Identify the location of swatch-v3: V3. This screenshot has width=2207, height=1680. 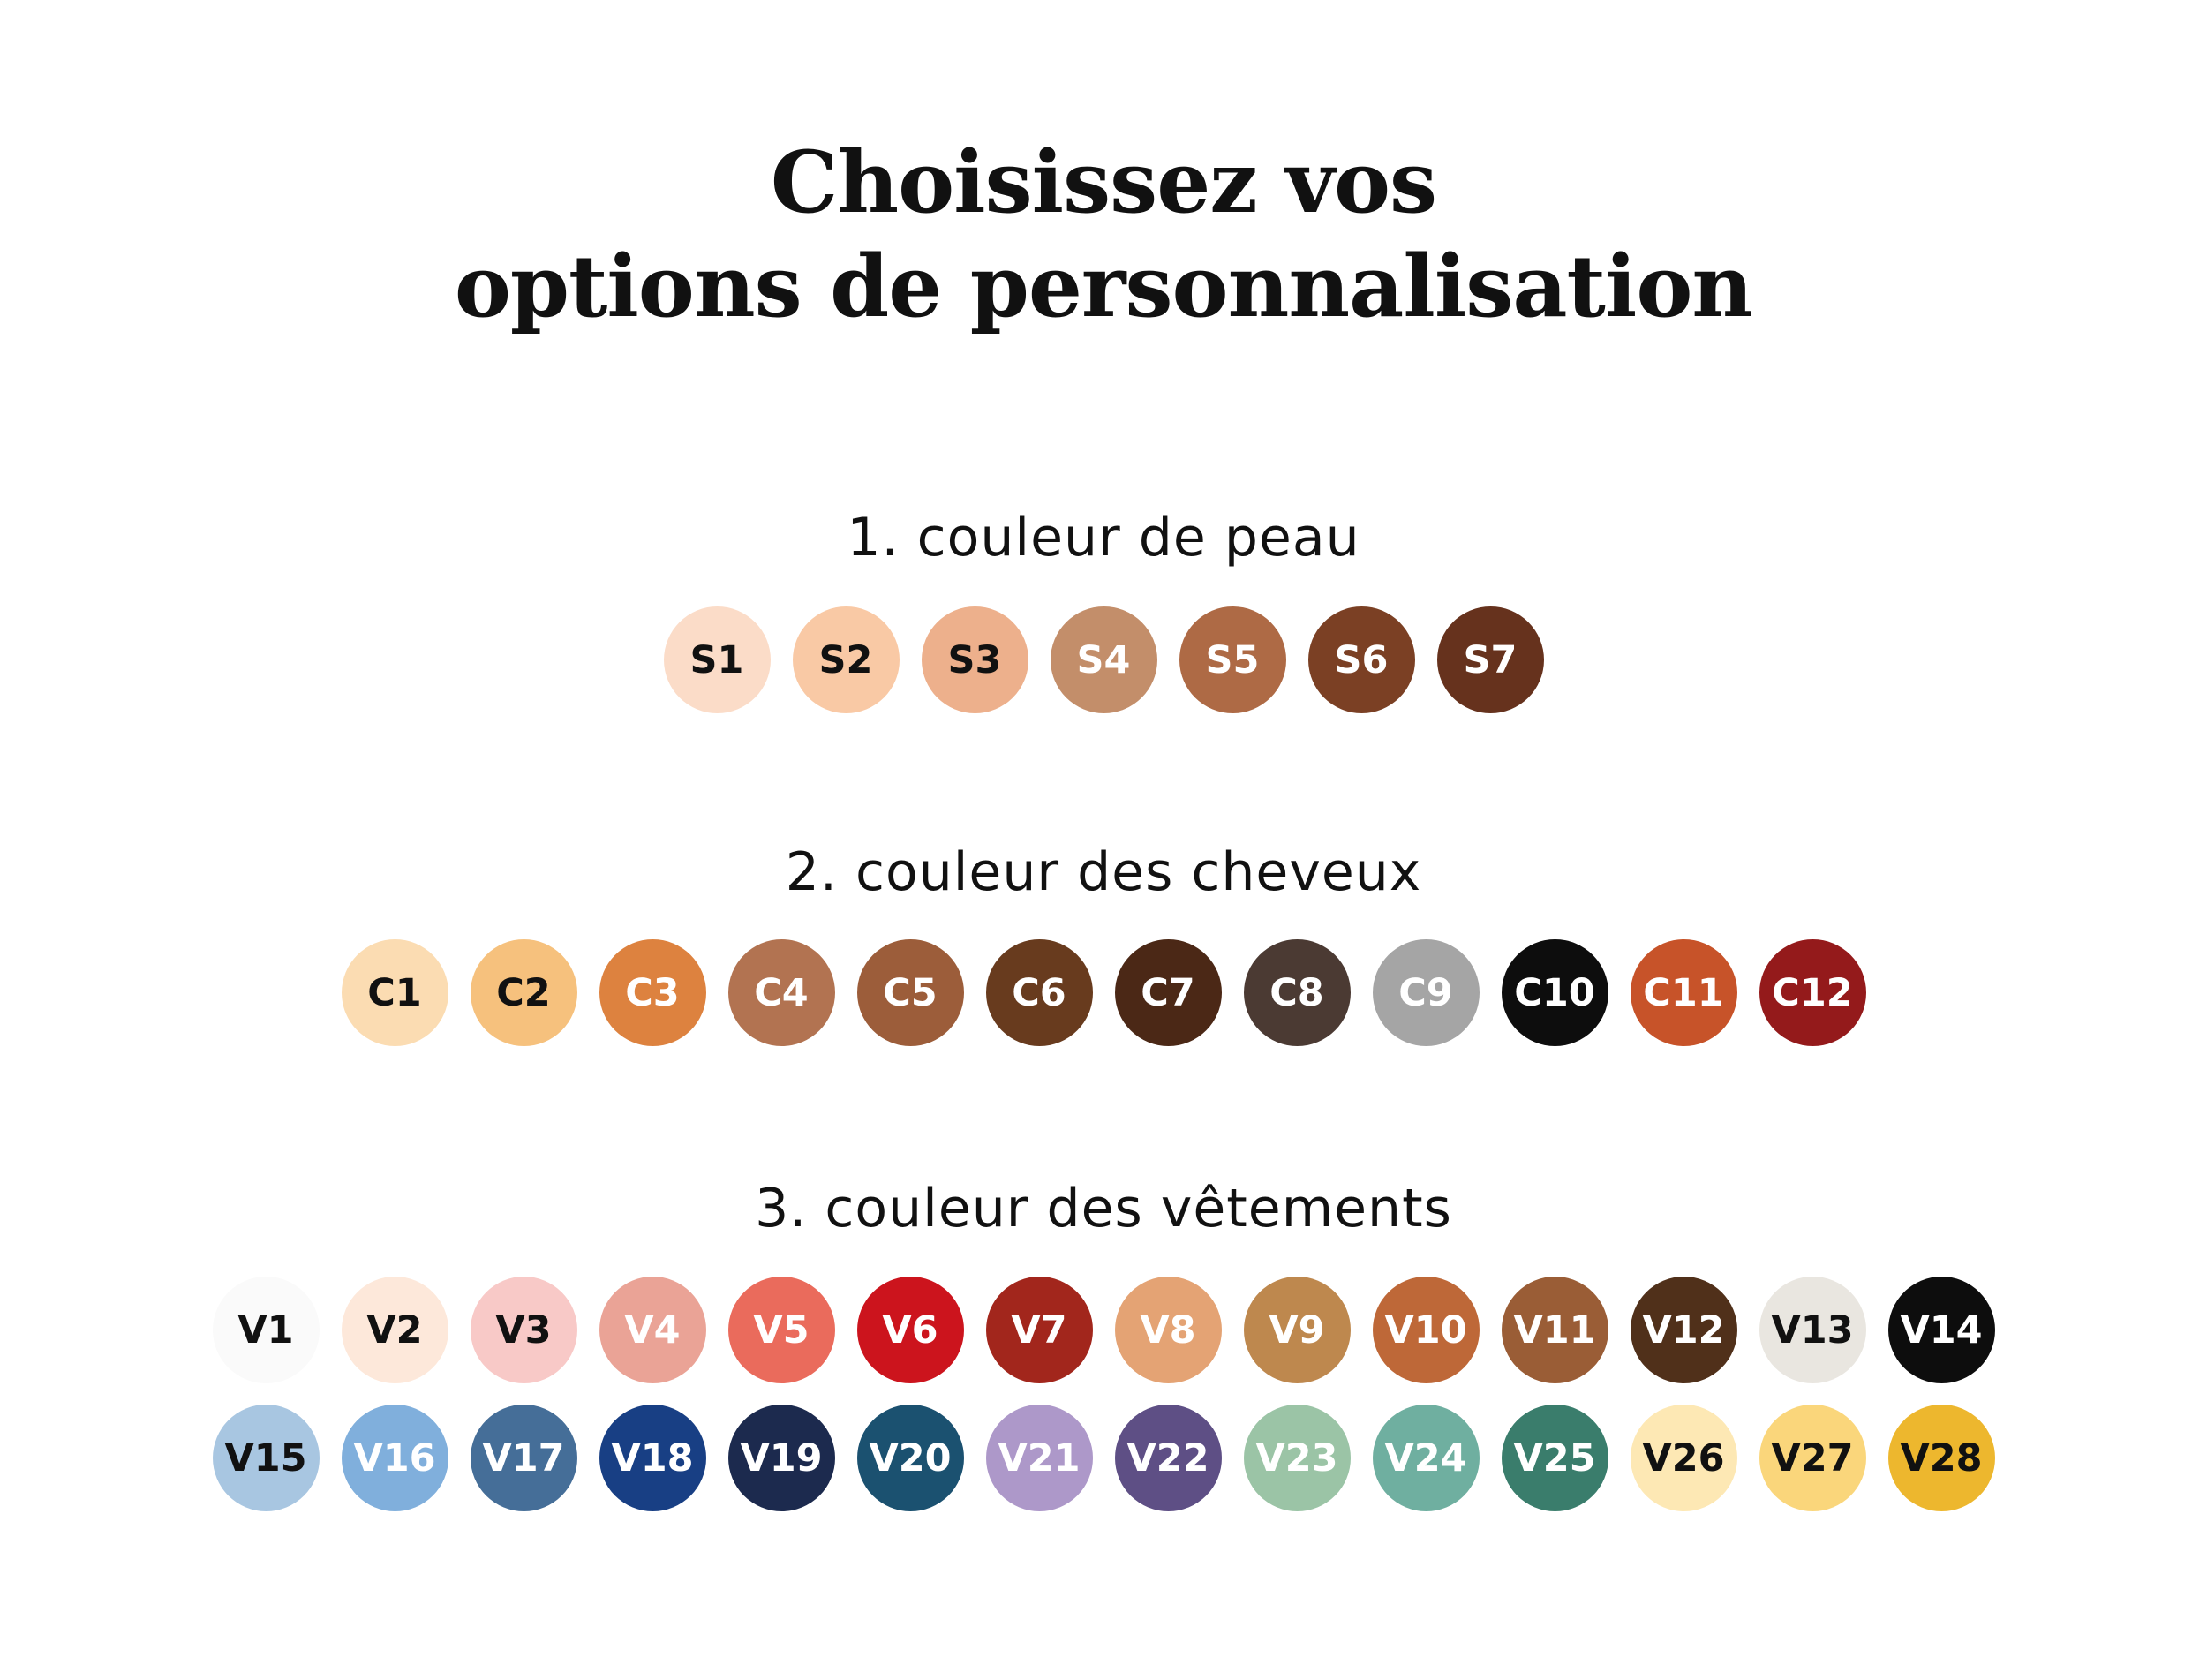
(523, 1330).